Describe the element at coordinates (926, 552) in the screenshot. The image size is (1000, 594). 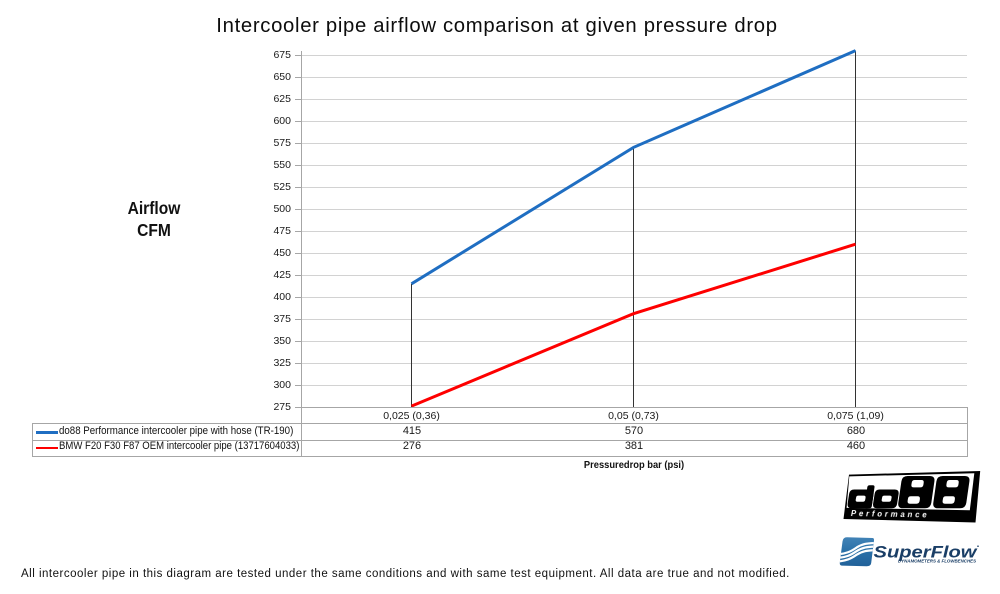
I see `svg-text: SuperFlow` at that location.